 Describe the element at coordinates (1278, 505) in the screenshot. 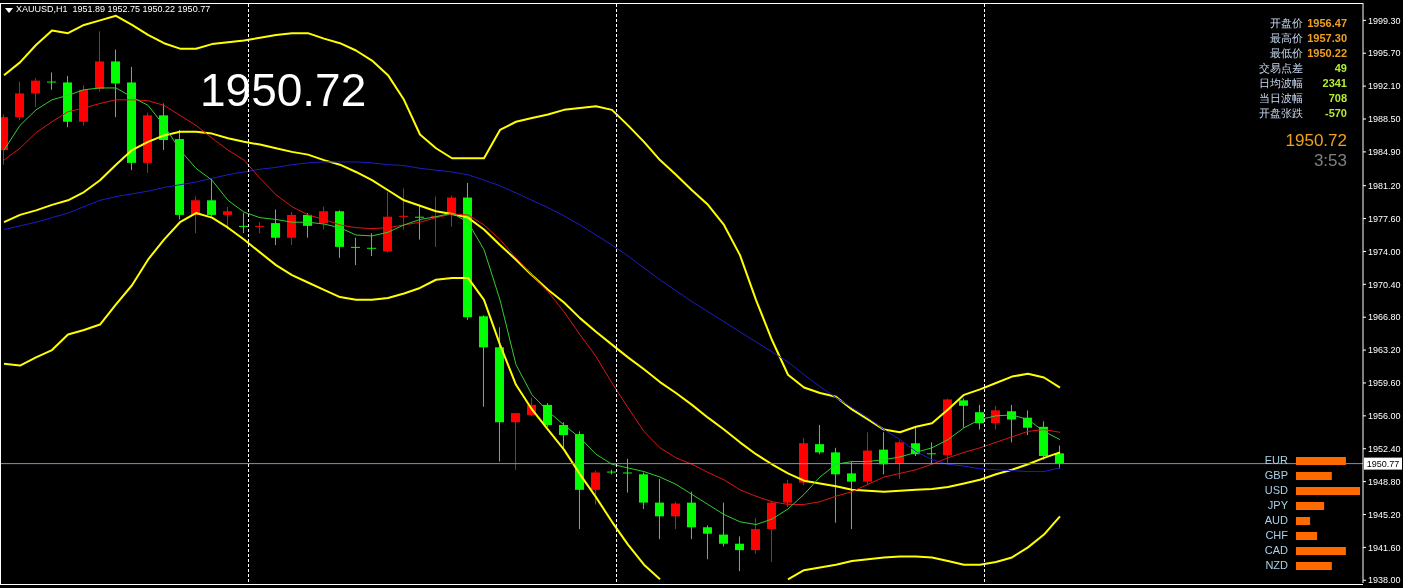

I see `y-tick-label: JPY` at that location.